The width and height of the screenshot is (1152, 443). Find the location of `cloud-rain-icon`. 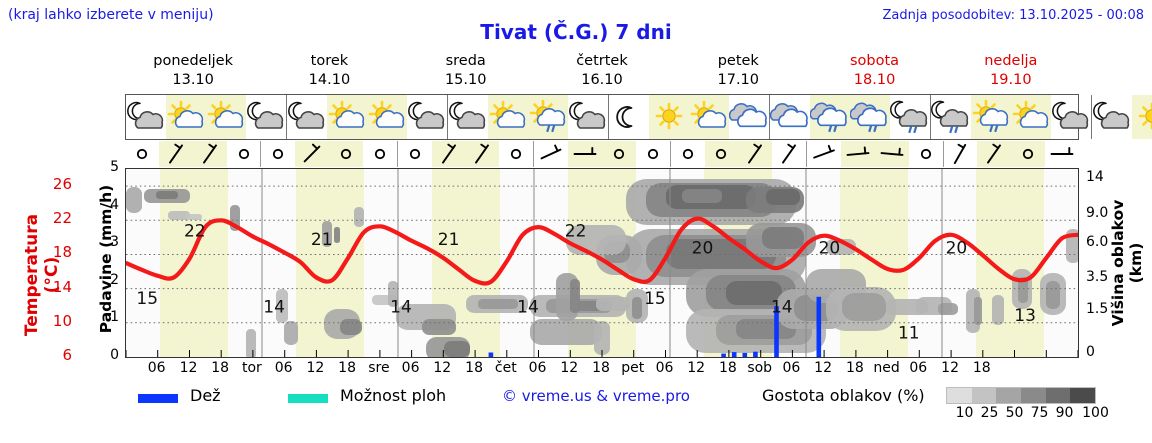

cloud-rain-icon is located at coordinates (830, 117).